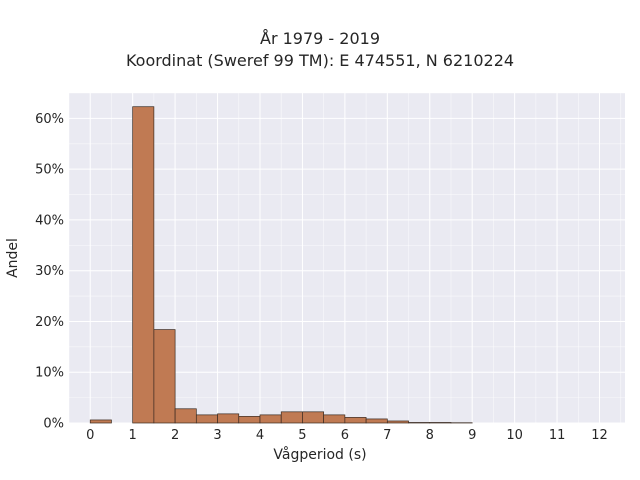 This screenshot has height=480, width=640. What do you see at coordinates (49, 119) in the screenshot?
I see `y-tick-label: 60%` at bounding box center [49, 119].